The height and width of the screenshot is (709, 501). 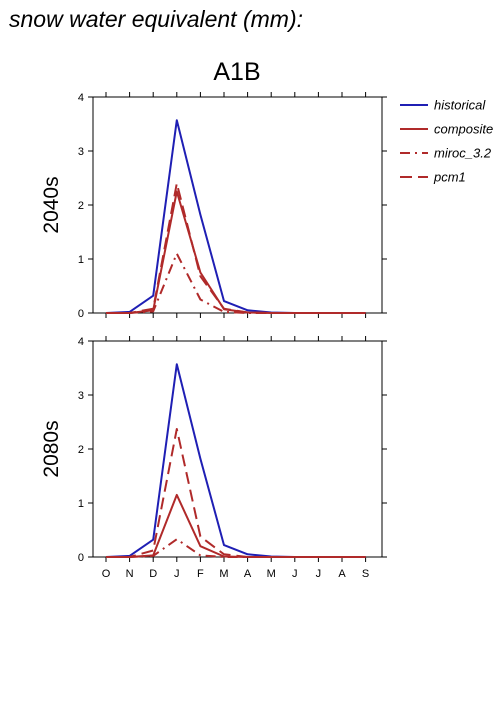 What do you see at coordinates (200, 574) in the screenshot?
I see `x-tick-label: F` at bounding box center [200, 574].